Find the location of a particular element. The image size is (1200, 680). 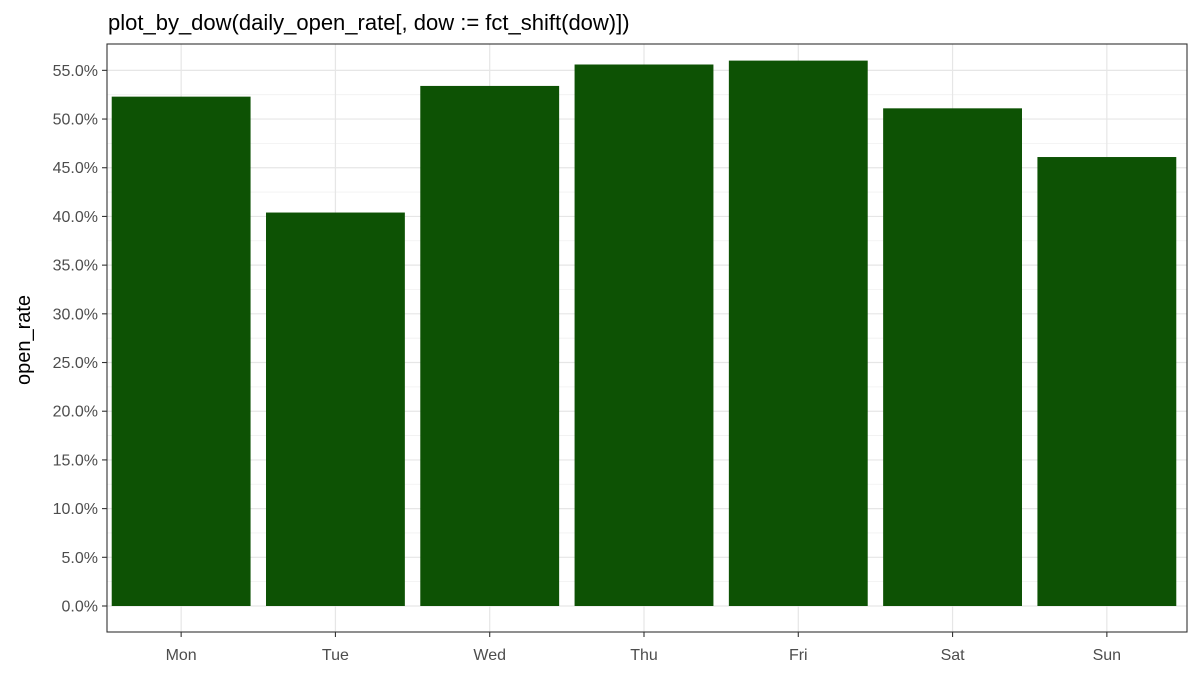

y-tick-label: 55.0% is located at coordinates (75, 71).